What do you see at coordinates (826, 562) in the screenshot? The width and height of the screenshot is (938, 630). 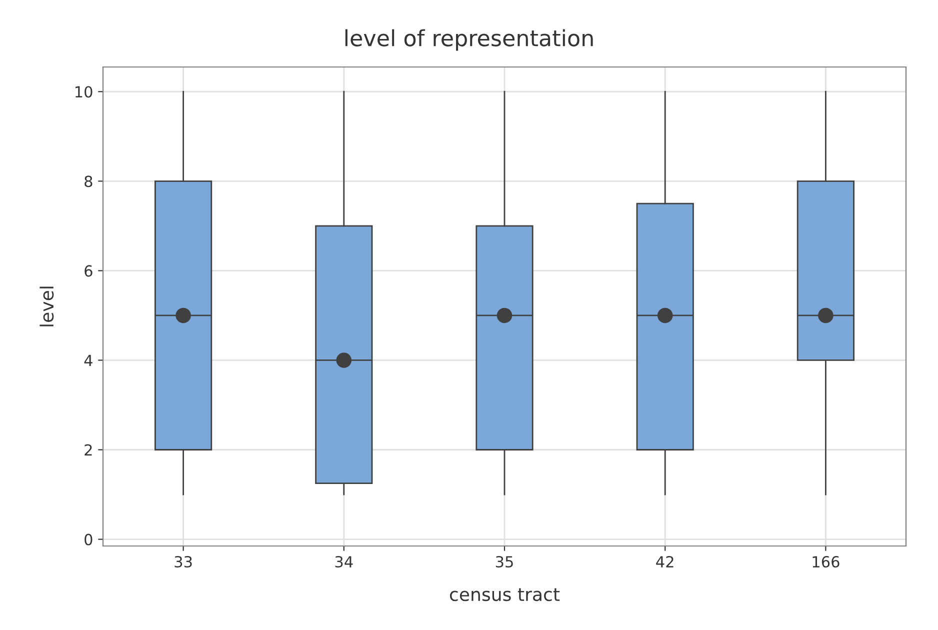 I see `x-tick-label: 166` at bounding box center [826, 562].